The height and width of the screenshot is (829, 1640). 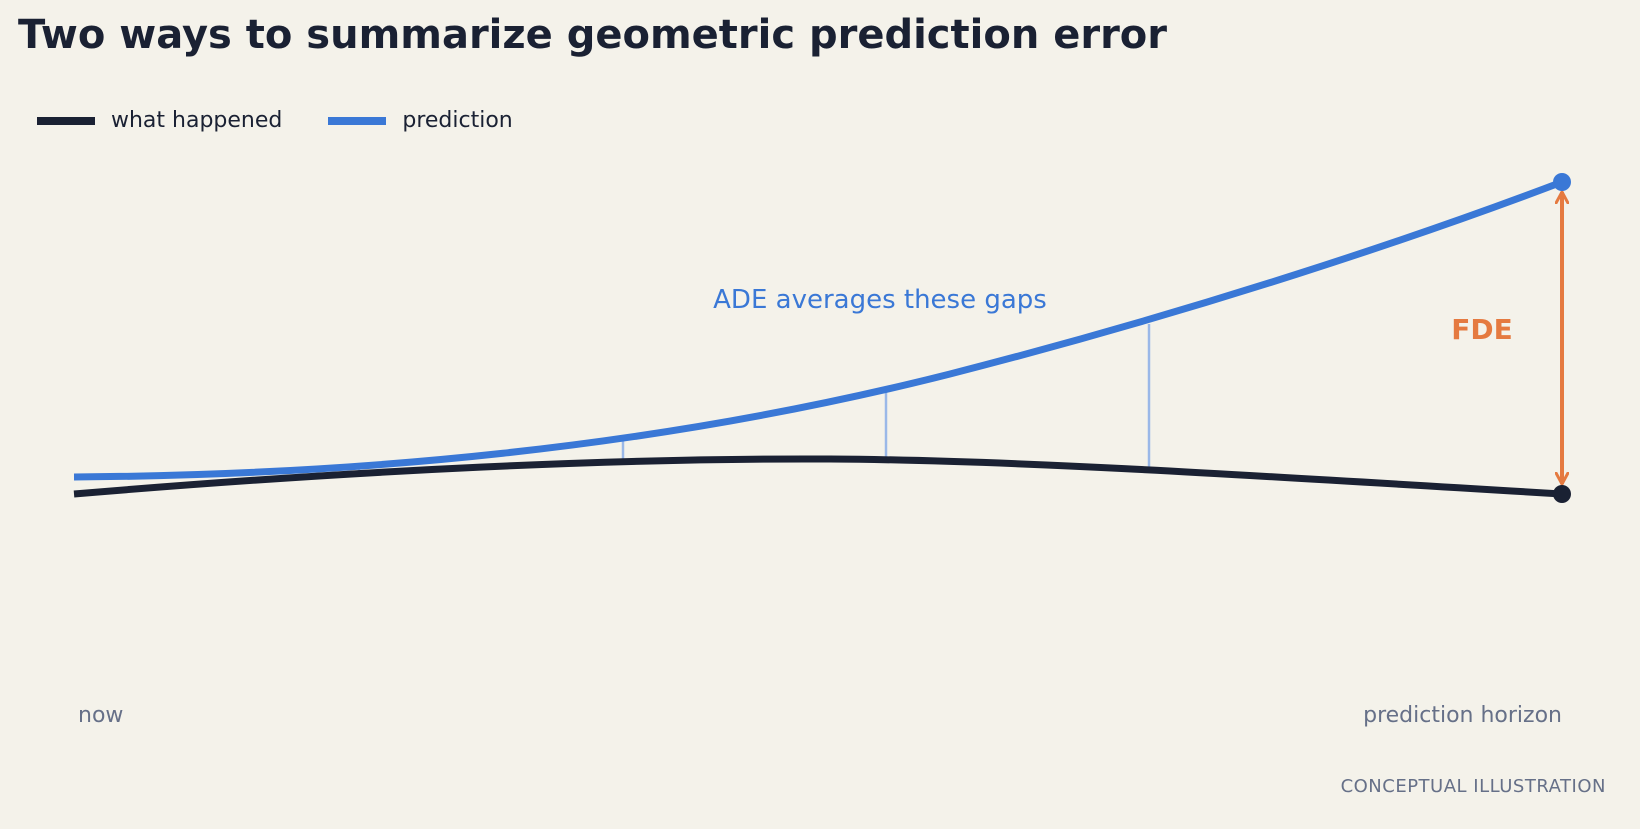 What do you see at coordinates (1473, 786) in the screenshot?
I see `footnote: CONCEPTUAL ILLUSTRATION` at bounding box center [1473, 786].